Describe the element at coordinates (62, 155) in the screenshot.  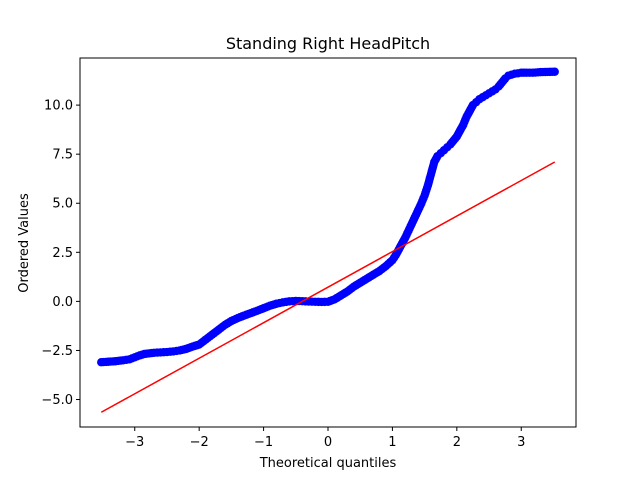
I see `y-tick-label: 7.5` at that location.